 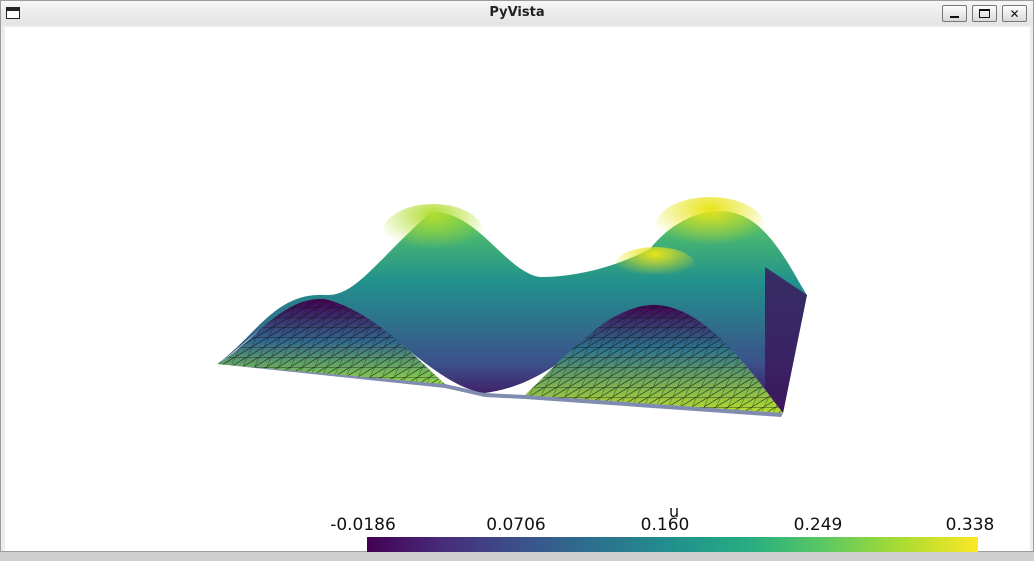 I want to click on close-button: ✕, so click(x=1014, y=13).